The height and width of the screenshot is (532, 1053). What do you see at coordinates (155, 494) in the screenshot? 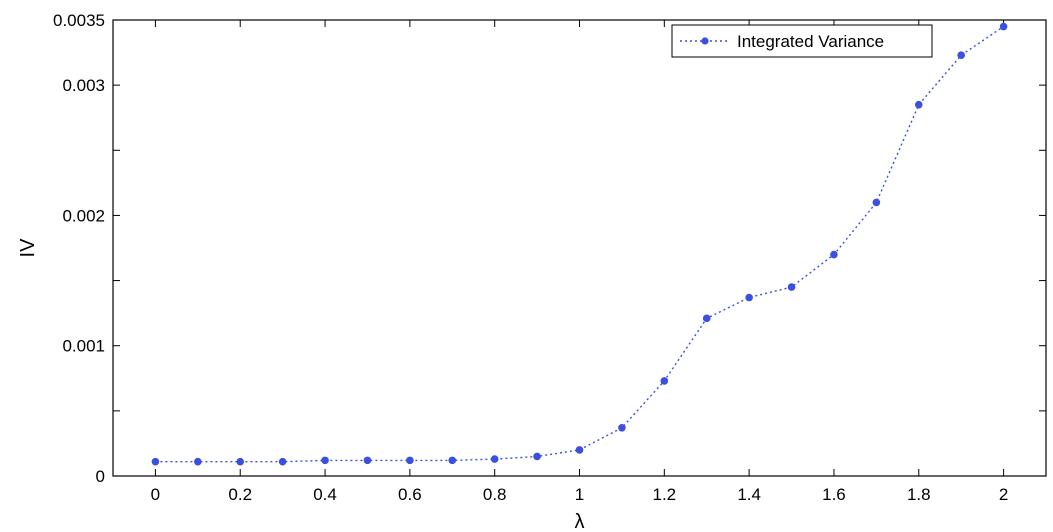
I see `x-tick-label: 0` at bounding box center [155, 494].